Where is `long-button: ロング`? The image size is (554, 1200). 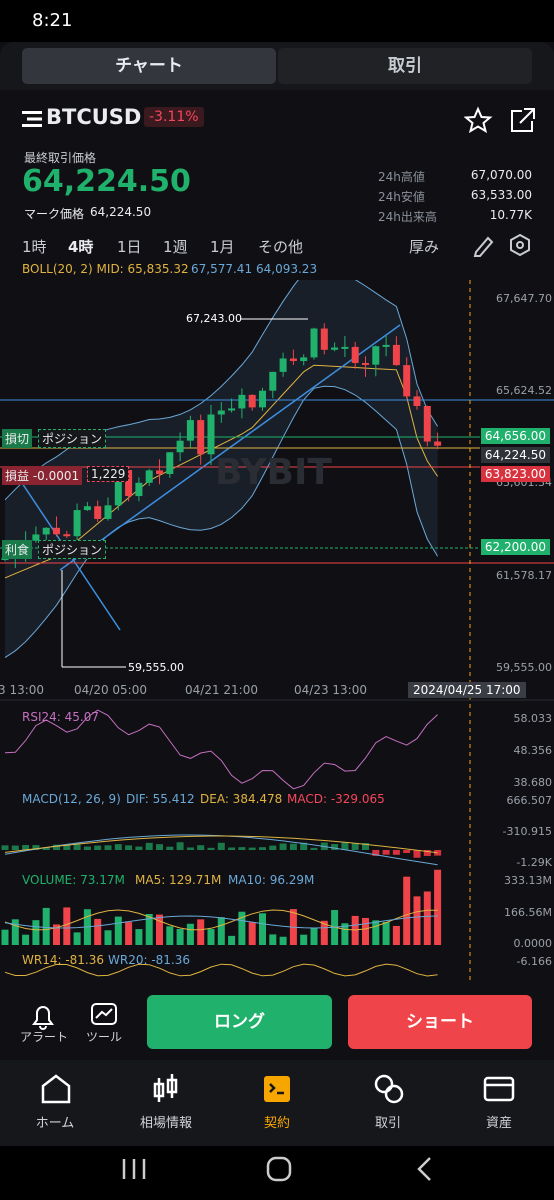 long-button: ロング is located at coordinates (239, 1022).